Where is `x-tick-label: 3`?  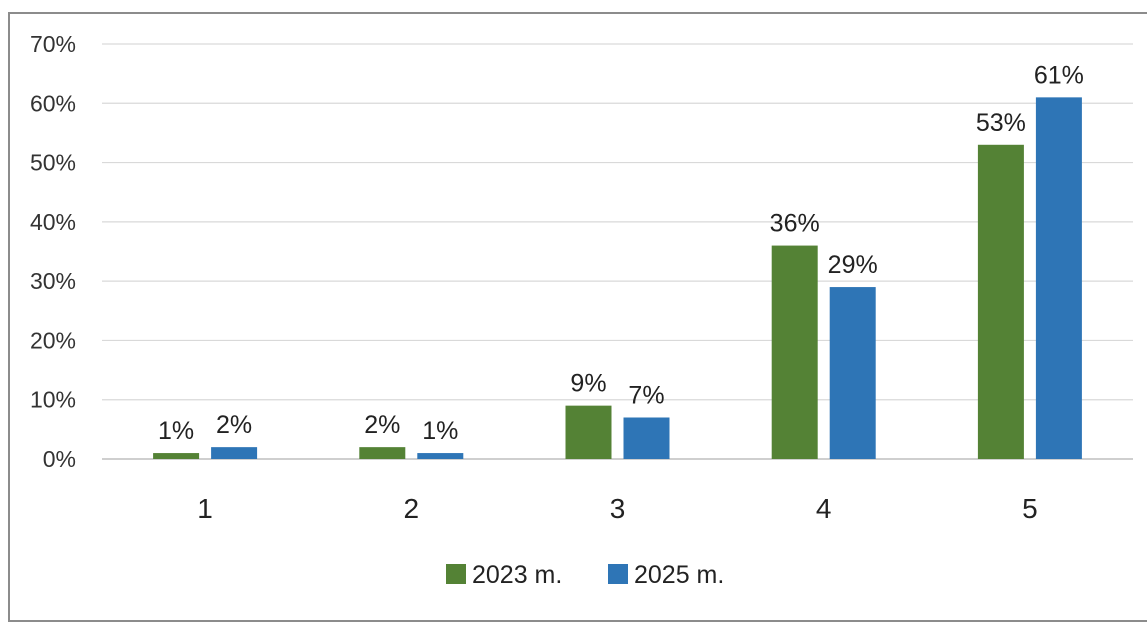
x-tick-label: 3 is located at coordinates (618, 508).